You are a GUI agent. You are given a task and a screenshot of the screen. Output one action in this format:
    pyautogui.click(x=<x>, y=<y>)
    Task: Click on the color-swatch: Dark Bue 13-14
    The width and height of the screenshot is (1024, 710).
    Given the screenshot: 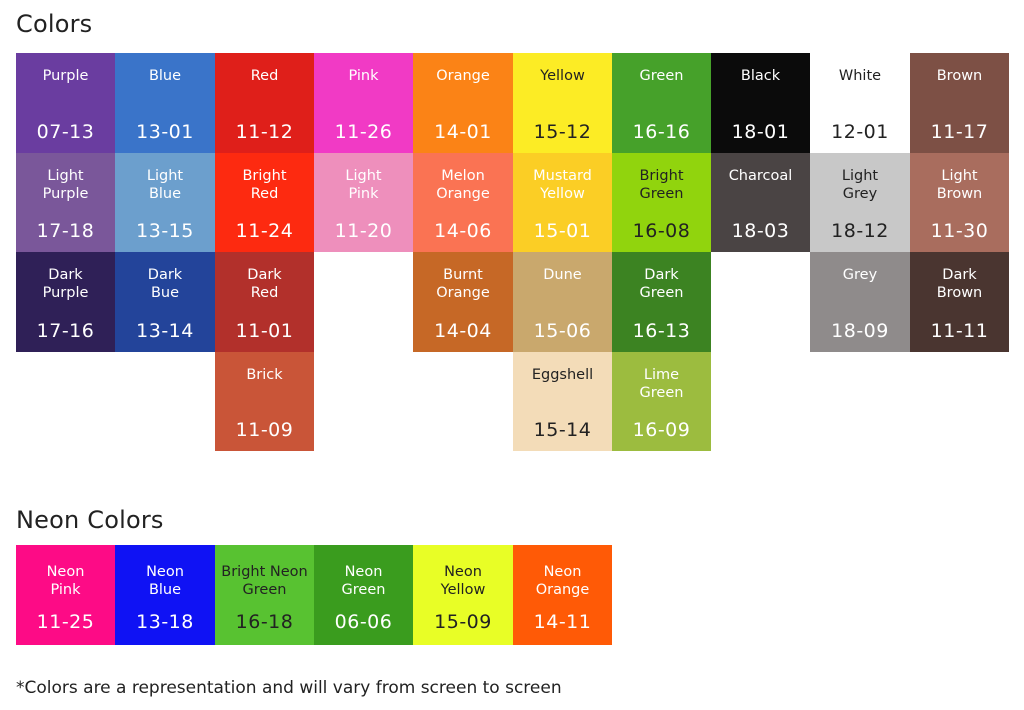 What is the action you would take?
    pyautogui.click(x=165, y=302)
    